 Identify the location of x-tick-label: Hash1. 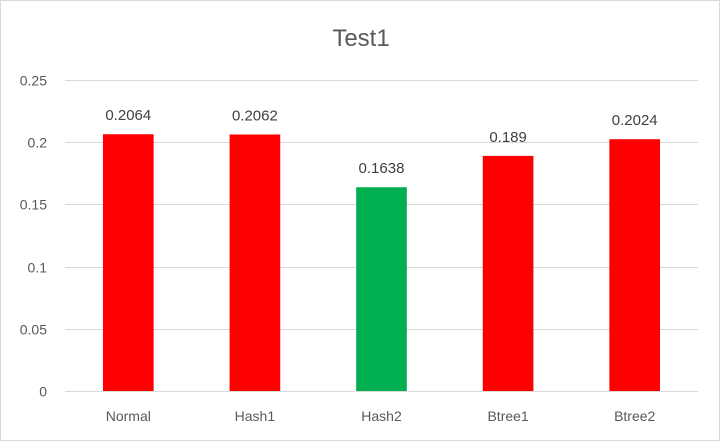
(255, 416).